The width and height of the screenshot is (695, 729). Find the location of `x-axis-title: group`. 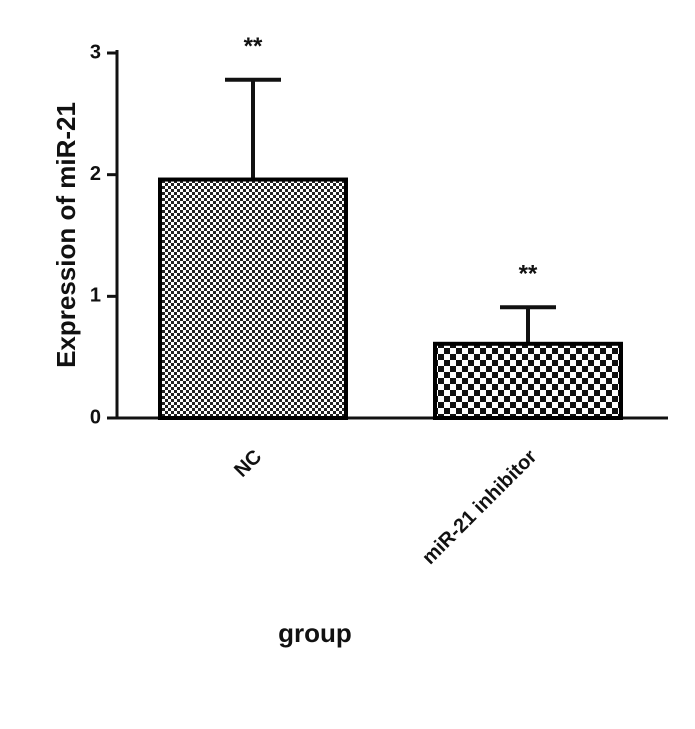

x-axis-title: group is located at coordinates (315, 633).